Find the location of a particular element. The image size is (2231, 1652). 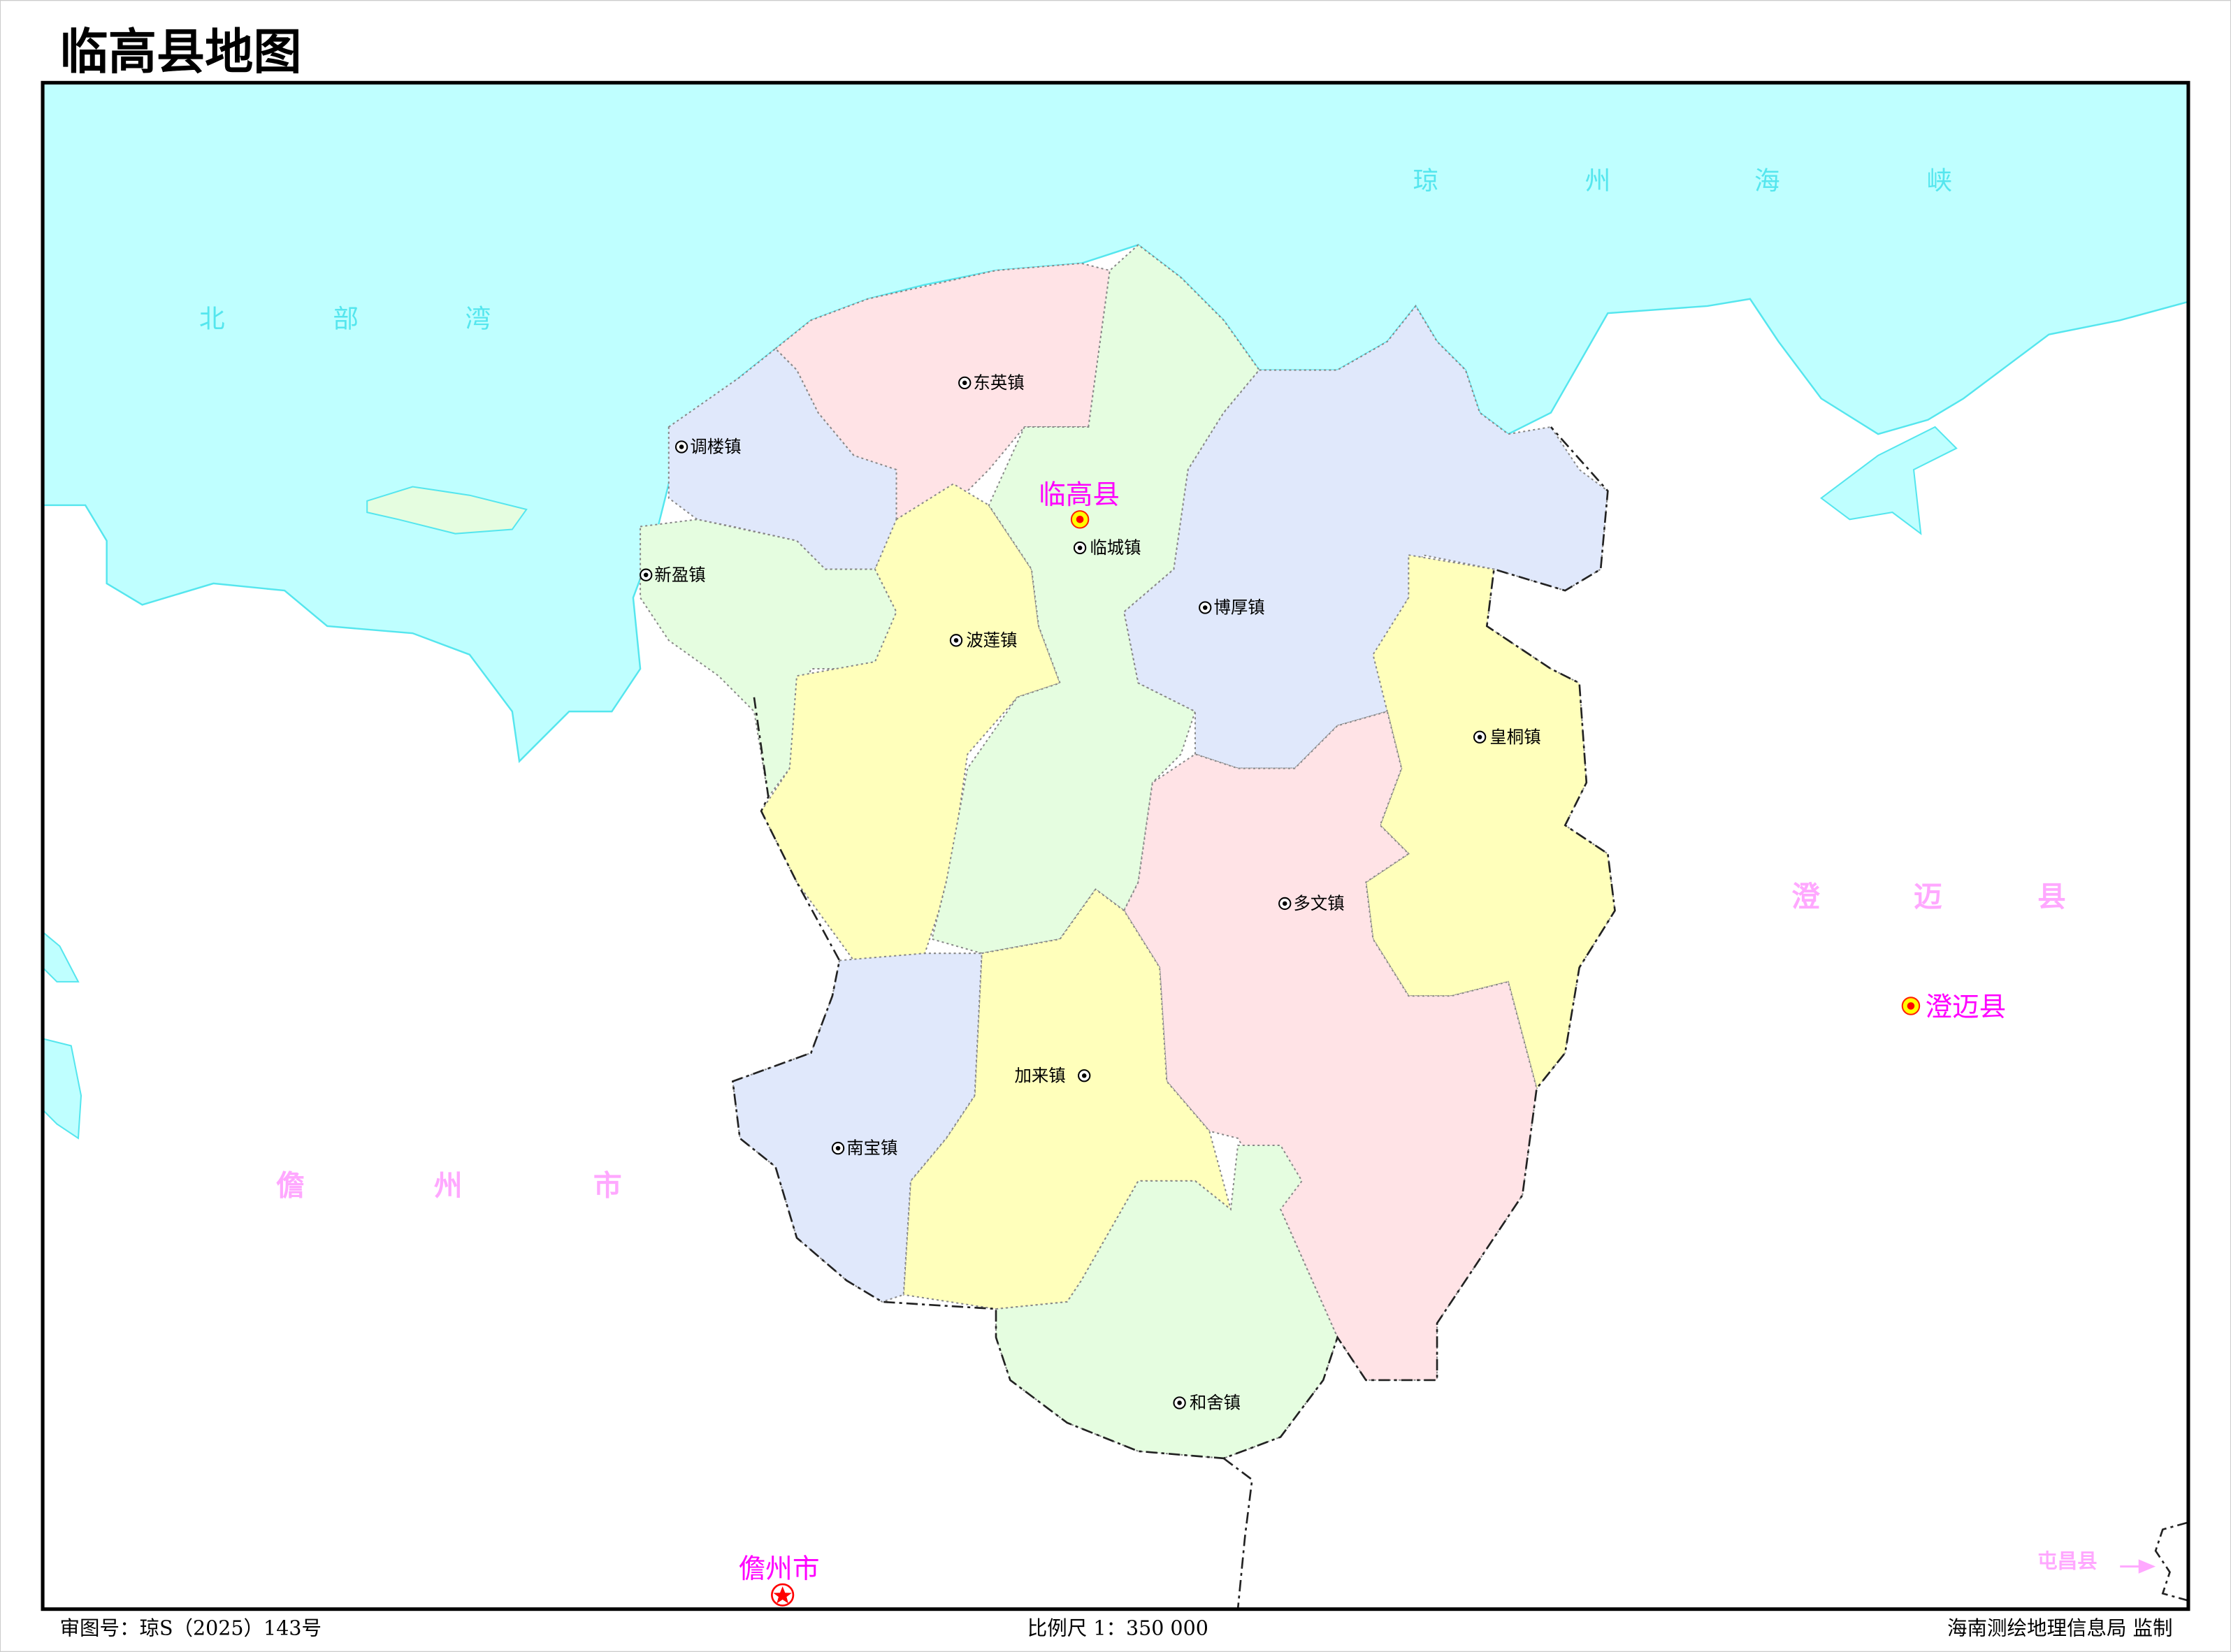

town-label: 调楼镇 is located at coordinates (715, 447).